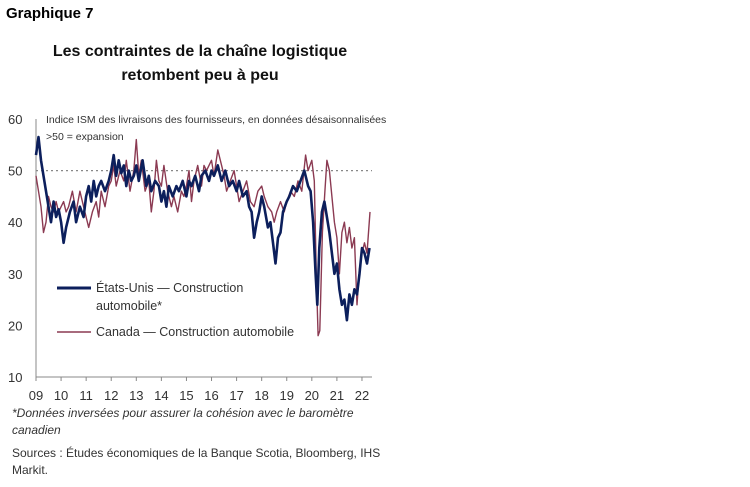 The height and width of the screenshot is (487, 750). I want to click on x-axis-tick-marks, so click(199, 379).